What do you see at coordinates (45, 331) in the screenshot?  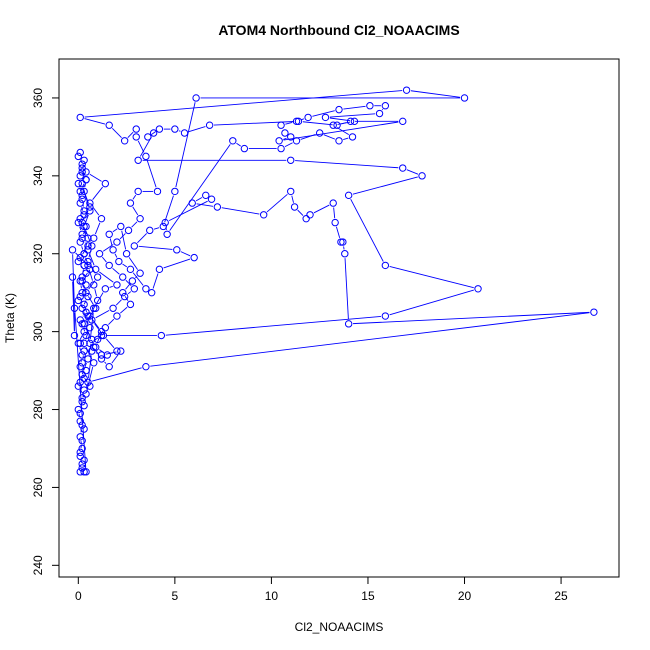 I see `y-axis: 240 260 280 300 320 340 360` at bounding box center [45, 331].